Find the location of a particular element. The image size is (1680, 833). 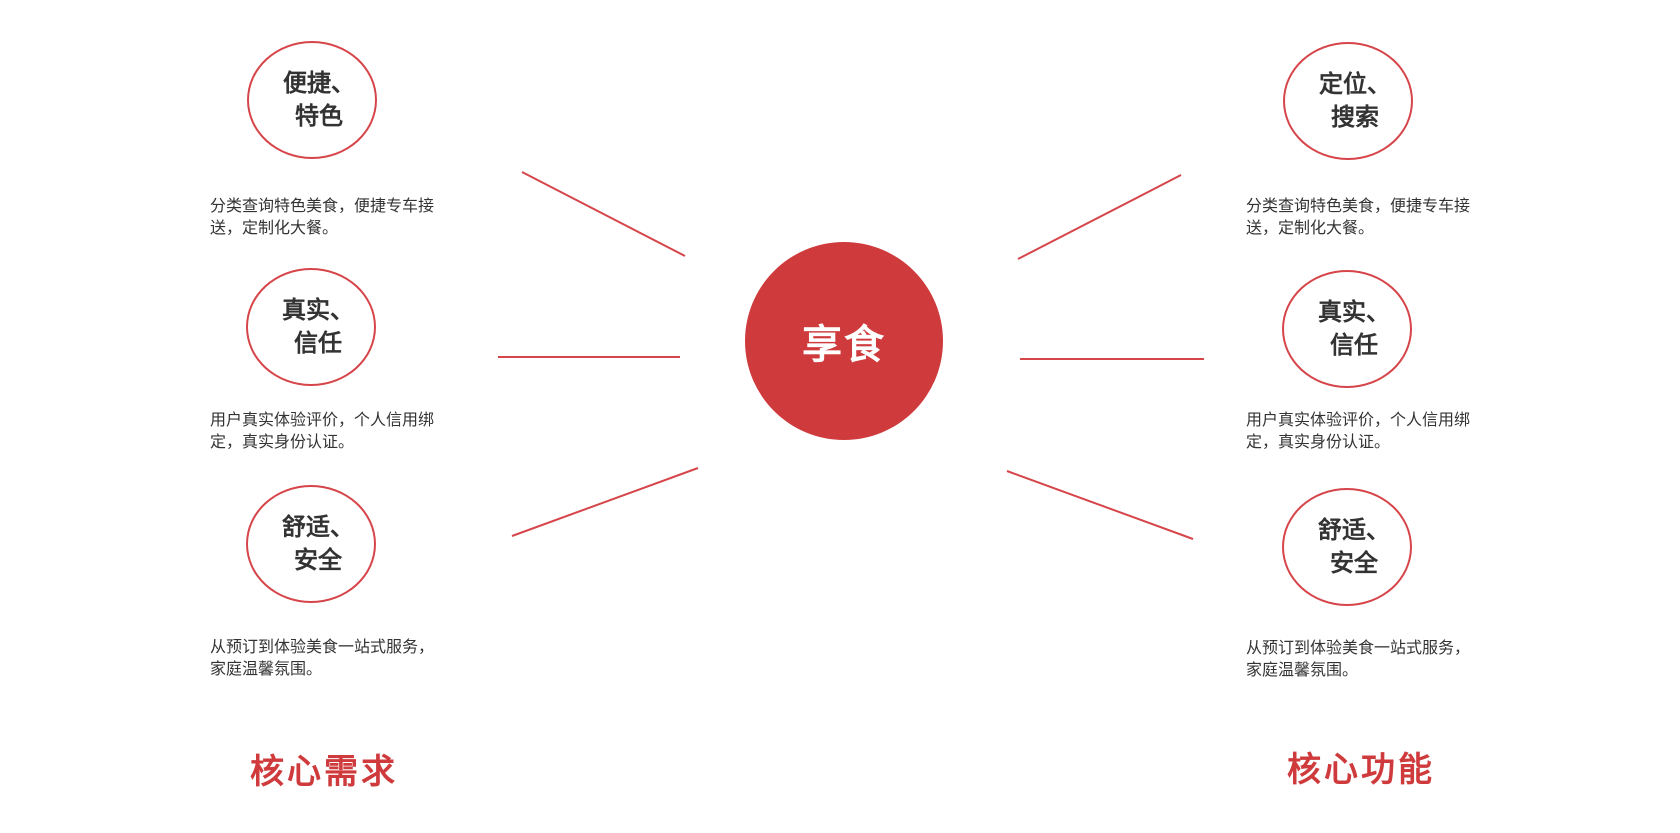

right-node-comfort: 舒适、 安全 is located at coordinates (1347, 547).